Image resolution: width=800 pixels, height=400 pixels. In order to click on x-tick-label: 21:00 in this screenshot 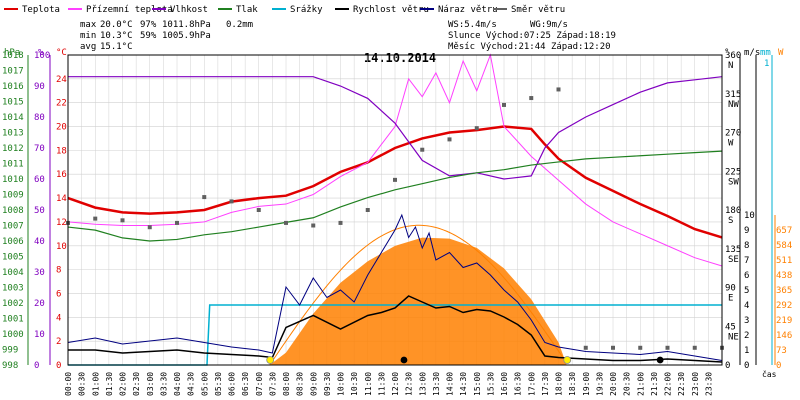, I will do `click(640, 384)`.